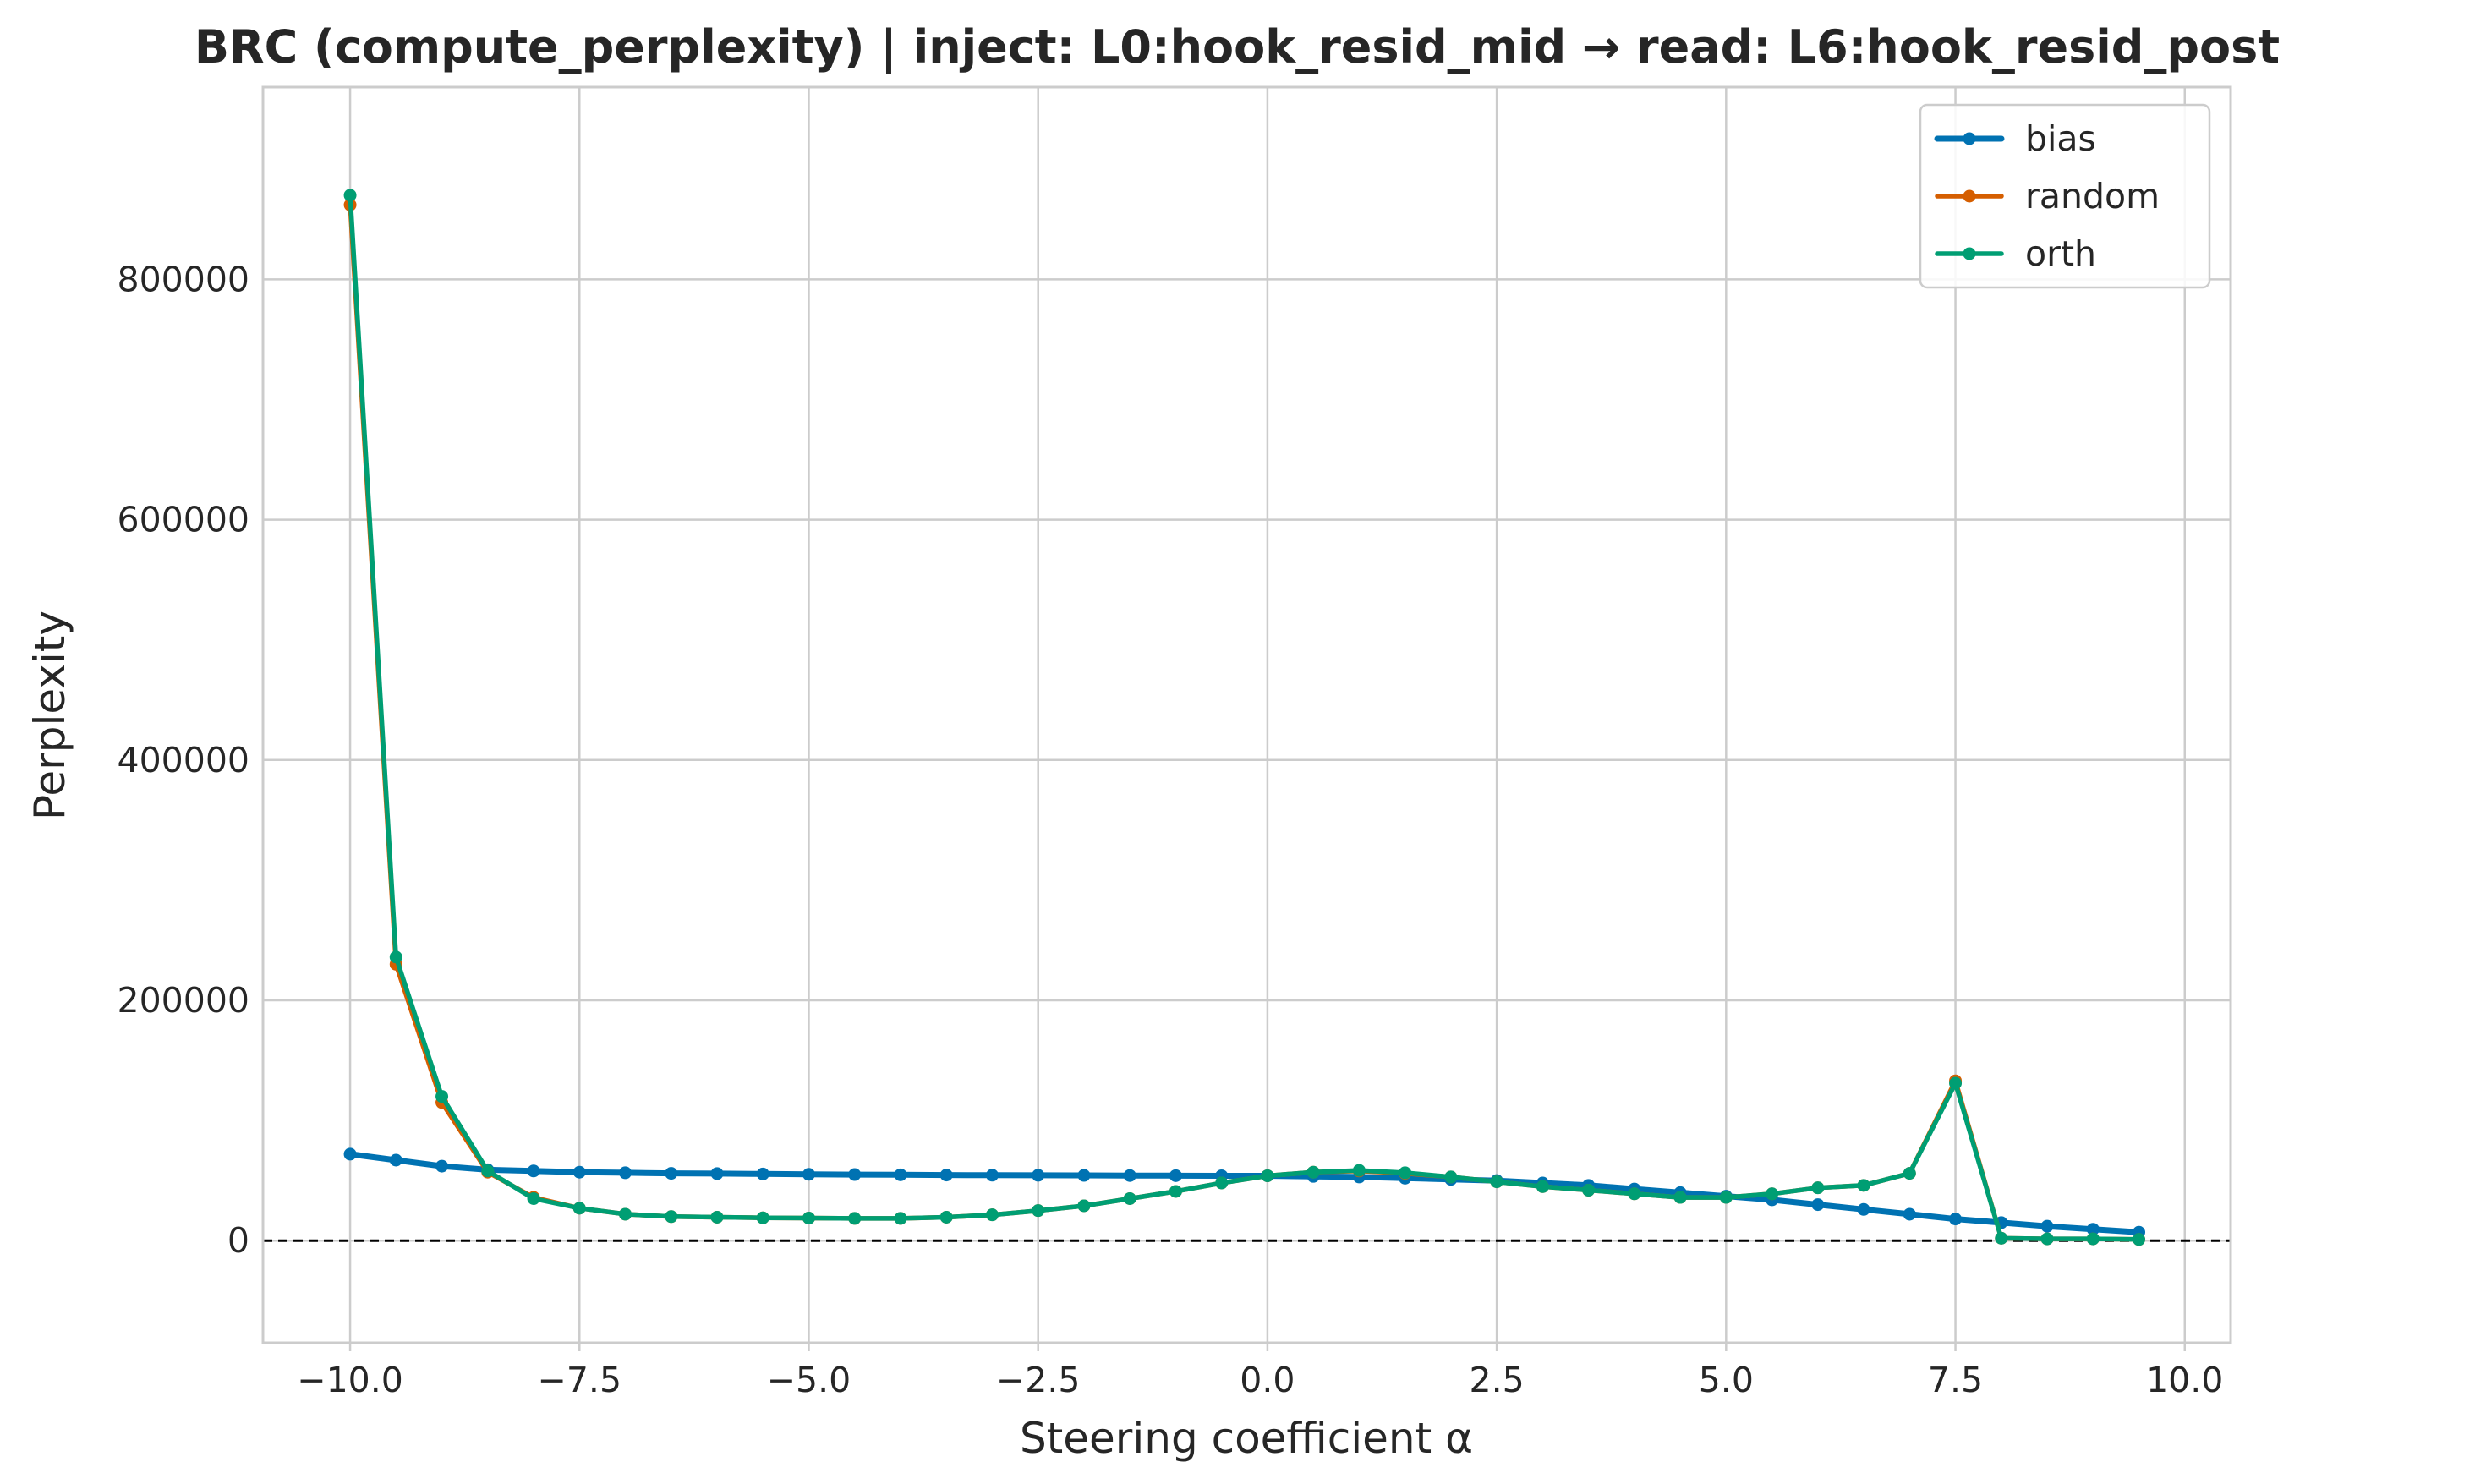 The image size is (2475, 1484). What do you see at coordinates (809, 1380) in the screenshot?
I see `x-tick-label: −5.0` at bounding box center [809, 1380].